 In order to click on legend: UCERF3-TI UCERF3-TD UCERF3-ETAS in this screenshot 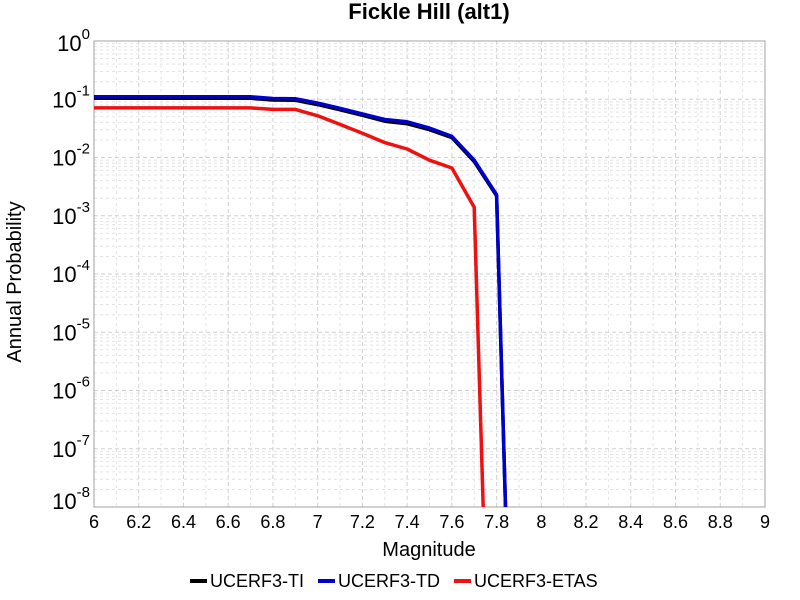, I will do `click(394, 581)`.